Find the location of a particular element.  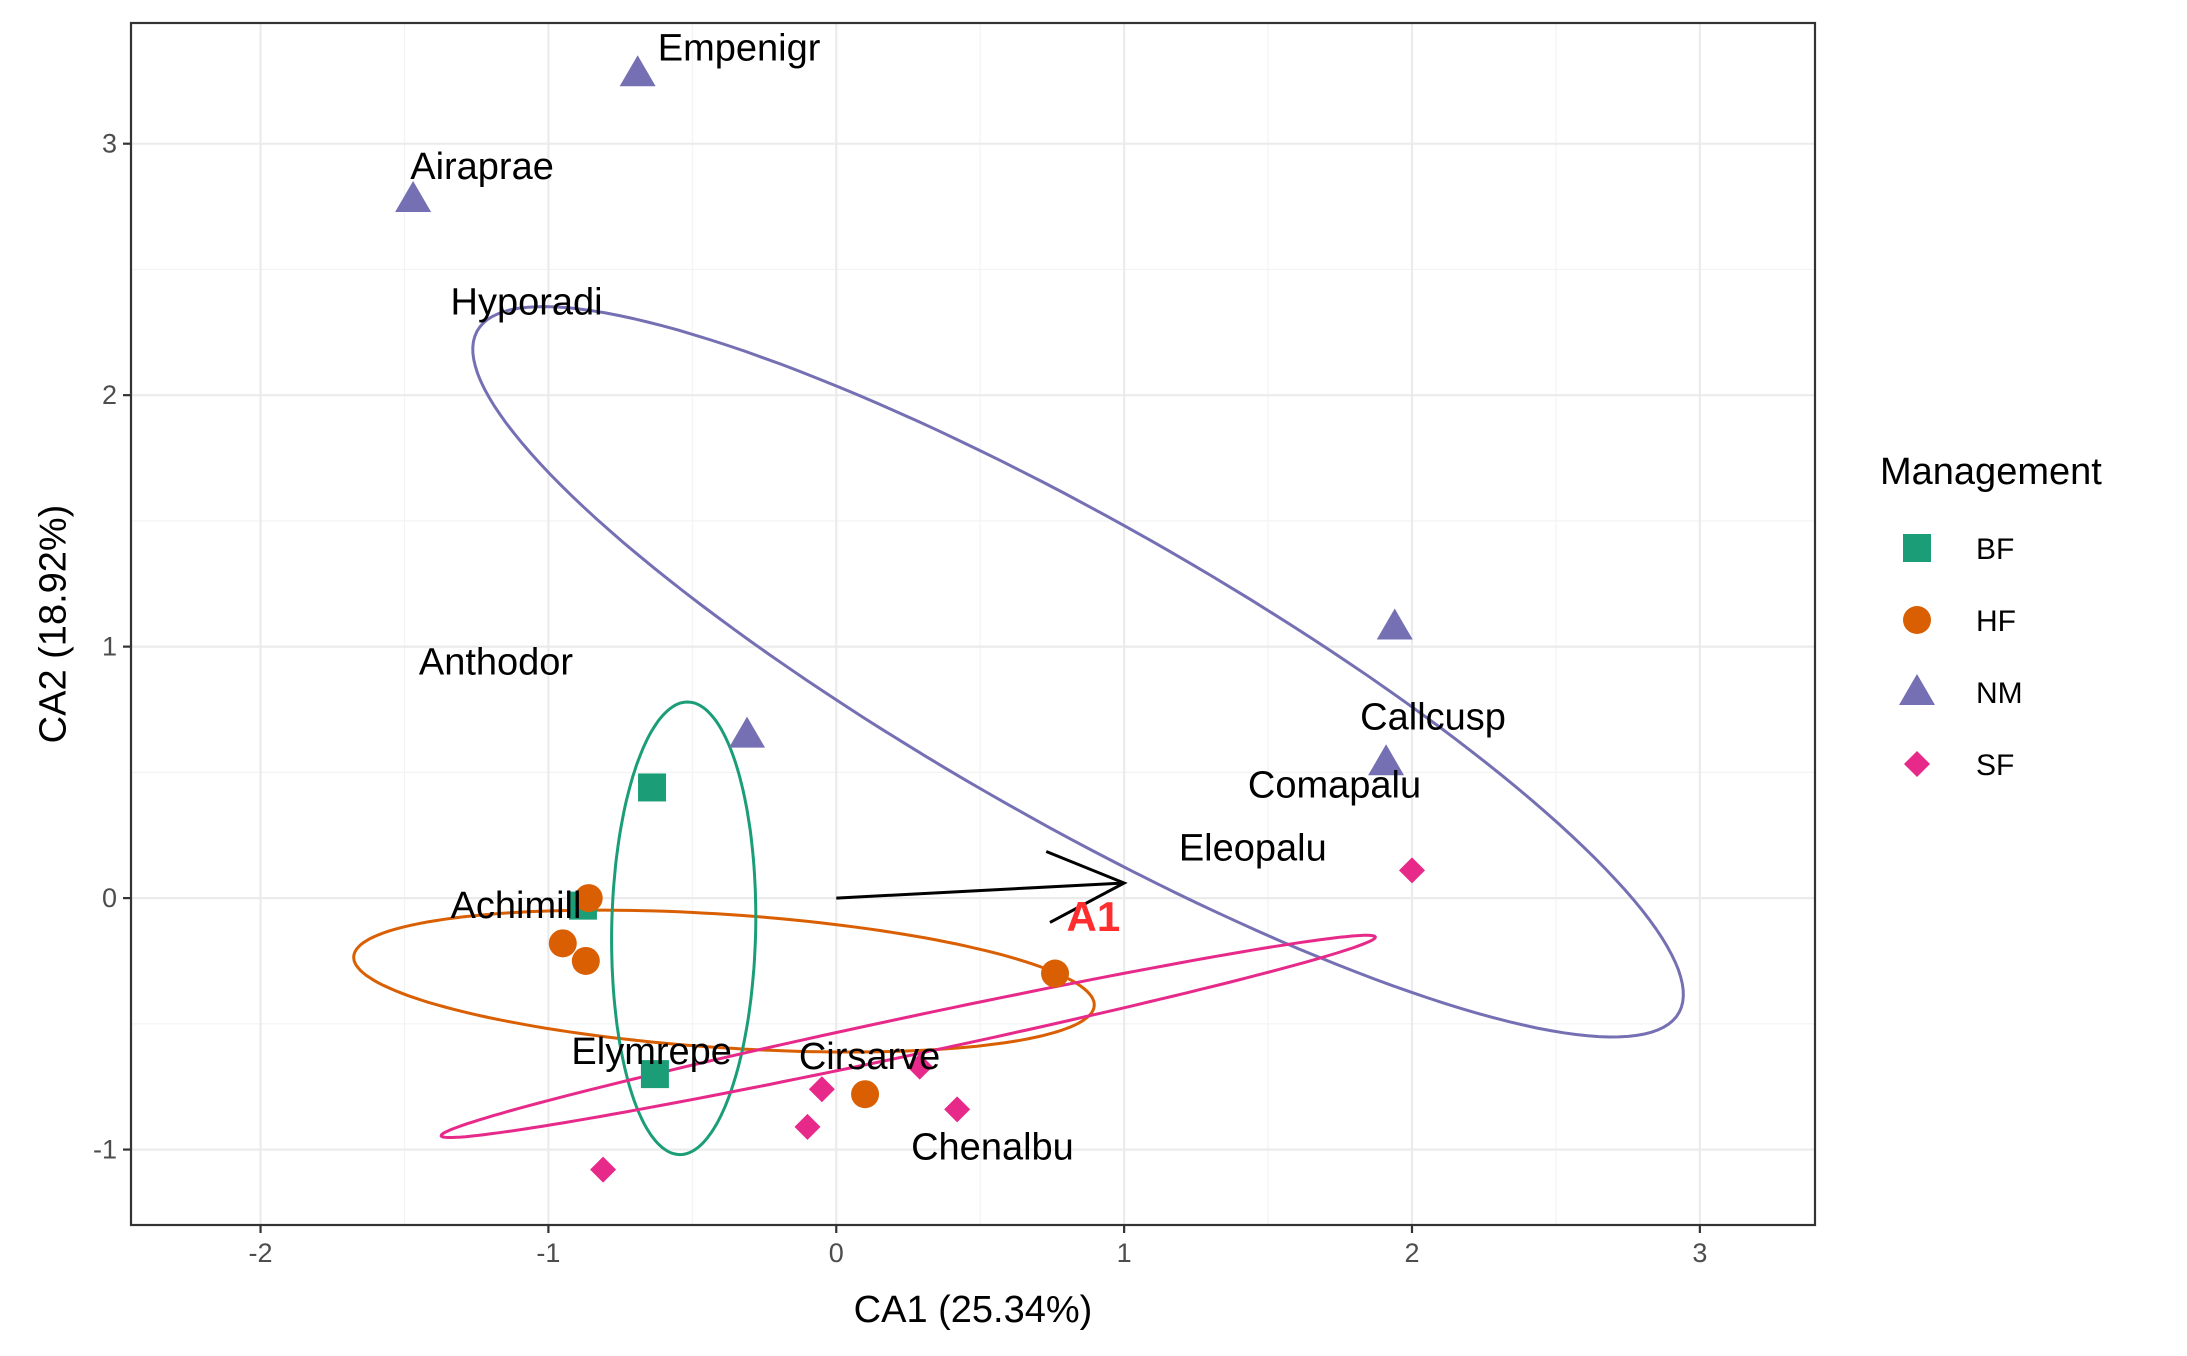

x-axis-title: CA1 (25.34%) is located at coordinates (973, 1310).